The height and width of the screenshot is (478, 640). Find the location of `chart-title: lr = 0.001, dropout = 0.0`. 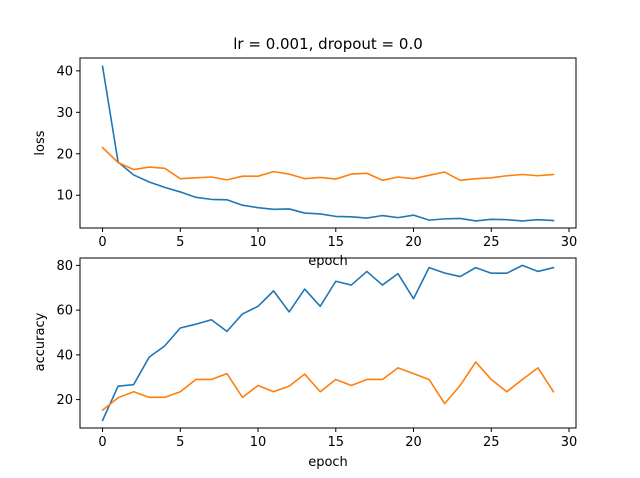

chart-title: lr = 0.001, dropout = 0.0 is located at coordinates (328, 44).